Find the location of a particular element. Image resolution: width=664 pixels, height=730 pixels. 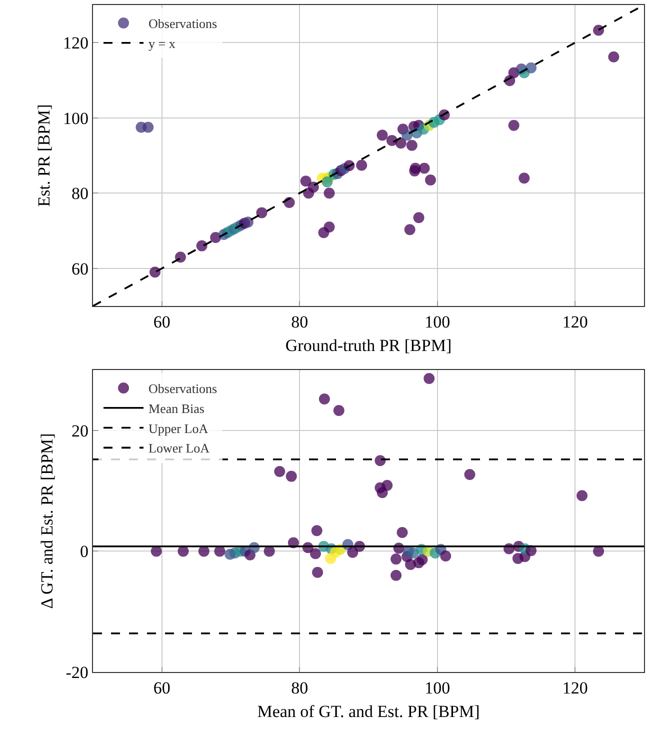

legend-label: Mean Bias is located at coordinates (176, 408).